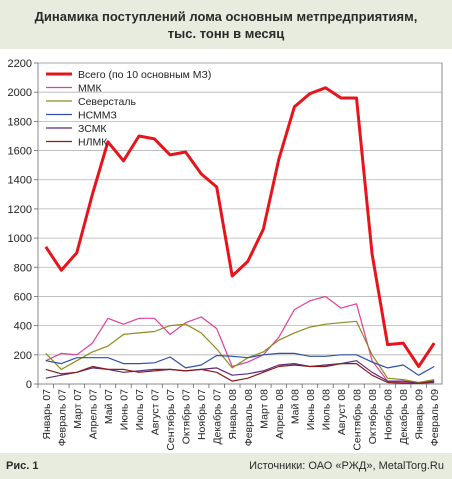 This screenshot has height=479, width=452. What do you see at coordinates (20, 122) in the screenshot?
I see `y-tick-label: 1800` at bounding box center [20, 122].